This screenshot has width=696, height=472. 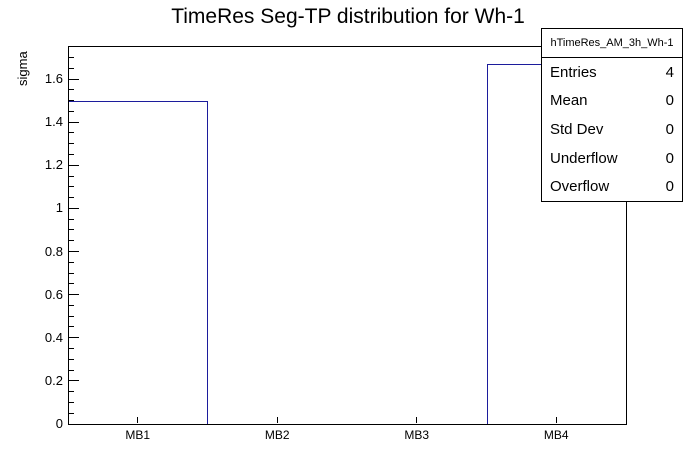 I want to click on y-tick-label: 0.2, so click(x=53, y=380).